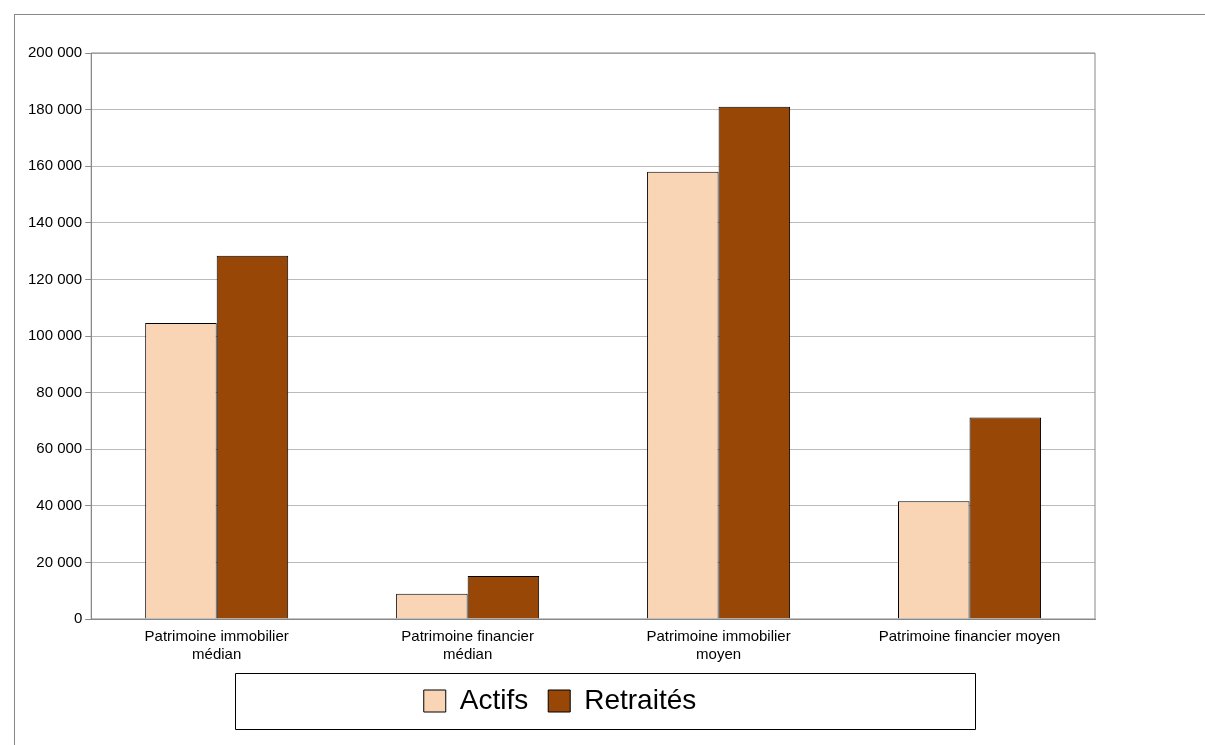 This screenshot has width=1205, height=745. What do you see at coordinates (59, 561) in the screenshot?
I see `y-tick-label: 20 000` at bounding box center [59, 561].